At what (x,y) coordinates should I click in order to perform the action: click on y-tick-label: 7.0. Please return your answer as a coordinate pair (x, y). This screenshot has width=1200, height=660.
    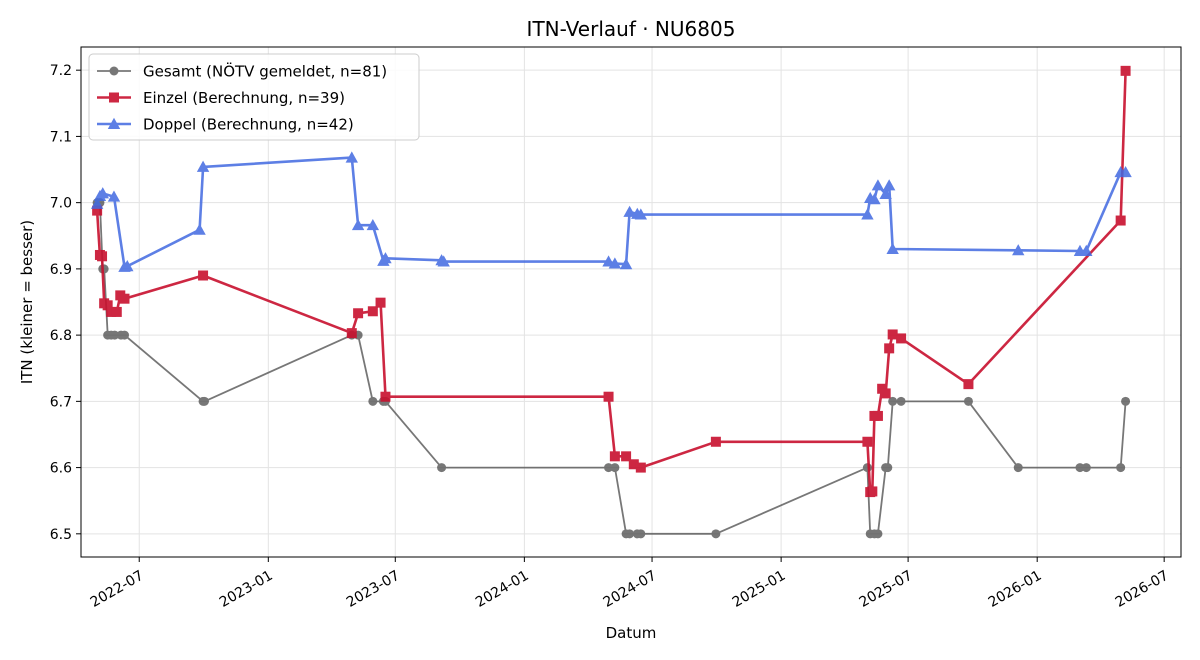
    Looking at the image, I should click on (61, 204).